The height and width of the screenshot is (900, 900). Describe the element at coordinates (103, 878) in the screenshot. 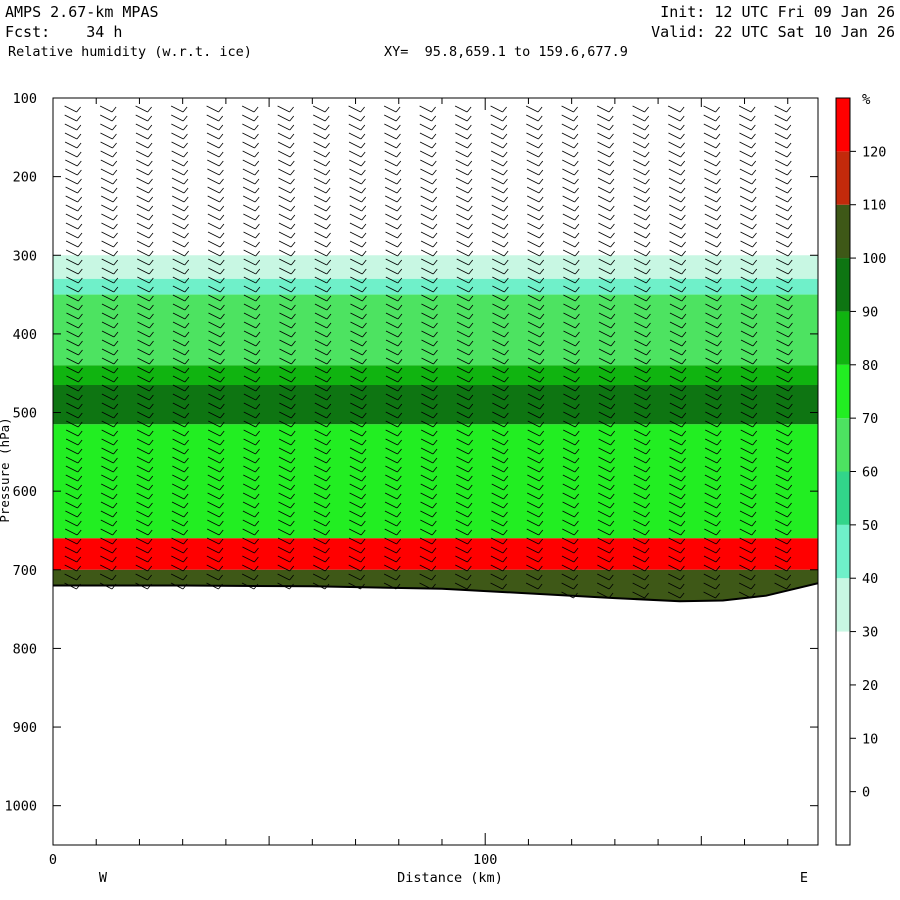

I see `west-label: W` at that location.